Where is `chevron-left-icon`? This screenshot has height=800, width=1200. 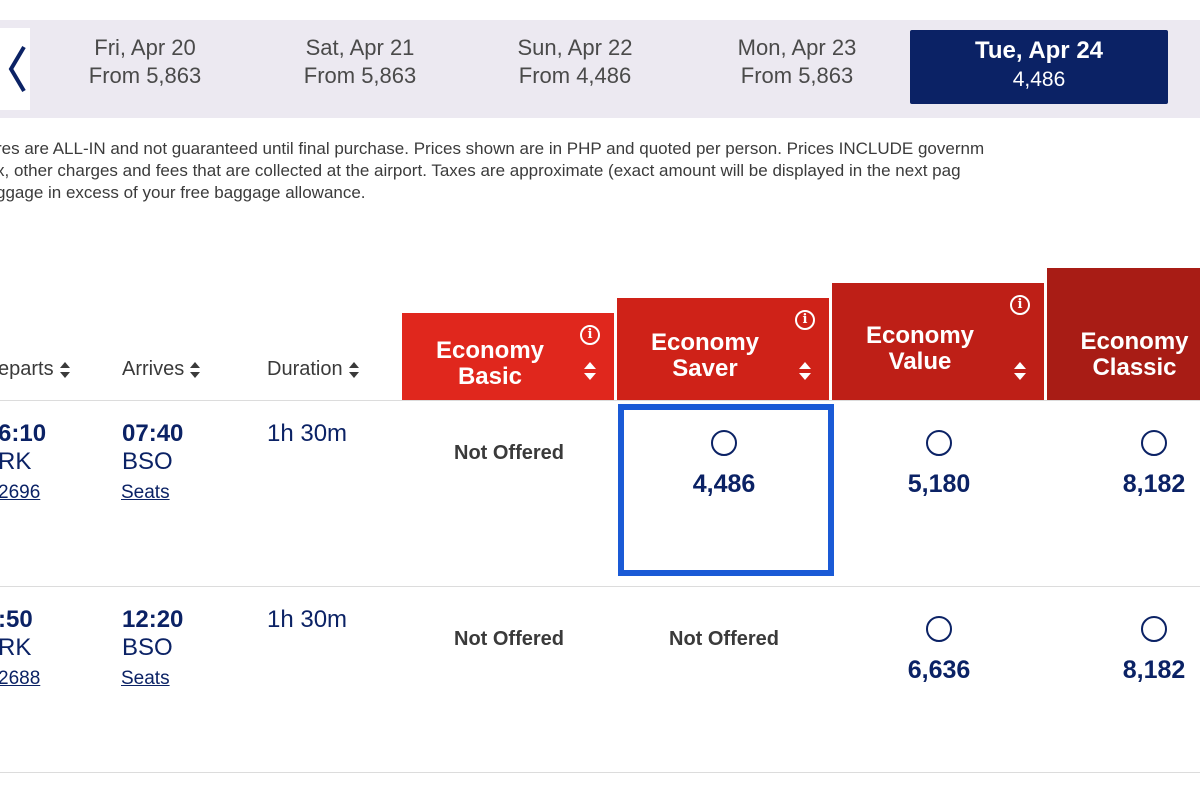 chevron-left-icon is located at coordinates (17, 69).